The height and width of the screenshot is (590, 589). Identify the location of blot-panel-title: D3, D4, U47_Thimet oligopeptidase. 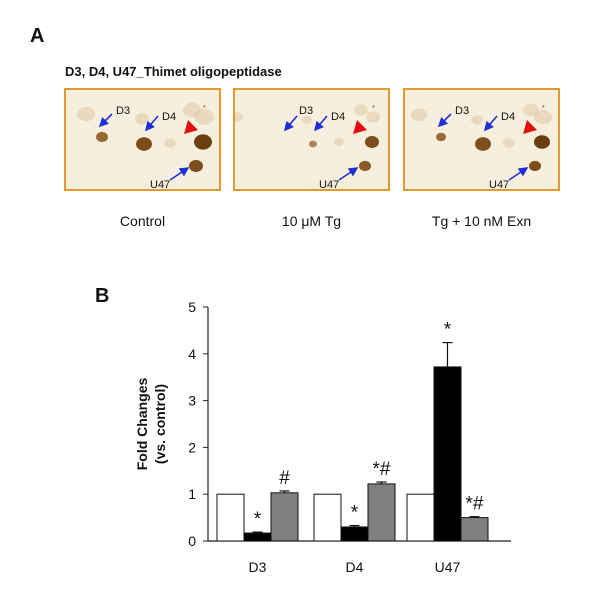
(173, 71).